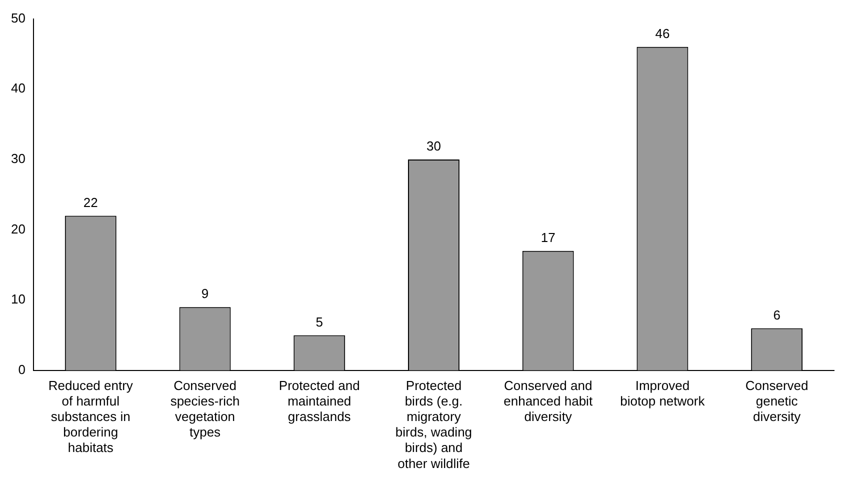  Describe the element at coordinates (319, 322) in the screenshot. I see `data-label: 5` at that location.